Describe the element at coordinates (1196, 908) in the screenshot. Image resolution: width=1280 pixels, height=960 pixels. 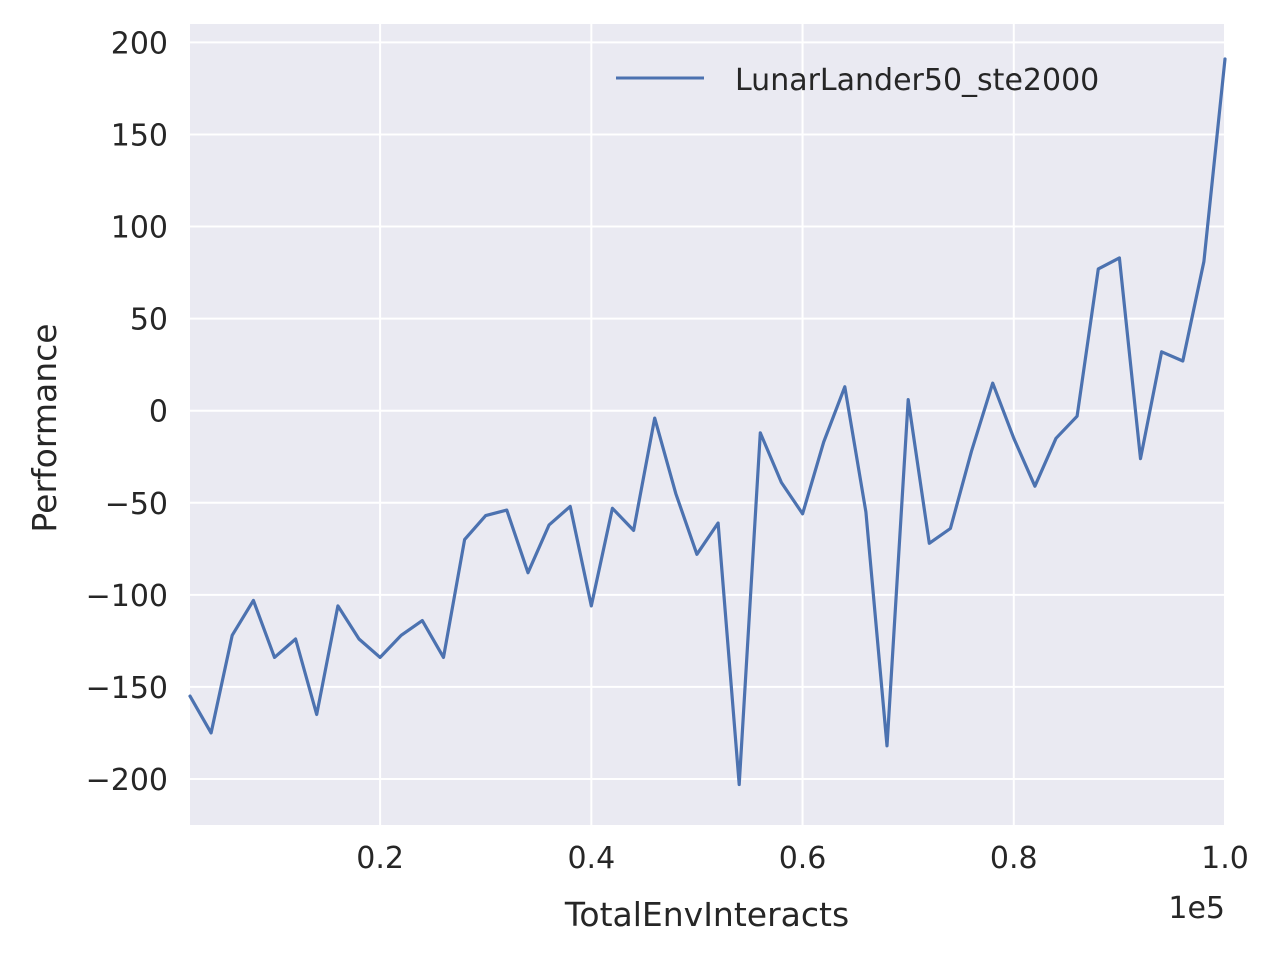
I see `x-offset-label: 1e5` at that location.